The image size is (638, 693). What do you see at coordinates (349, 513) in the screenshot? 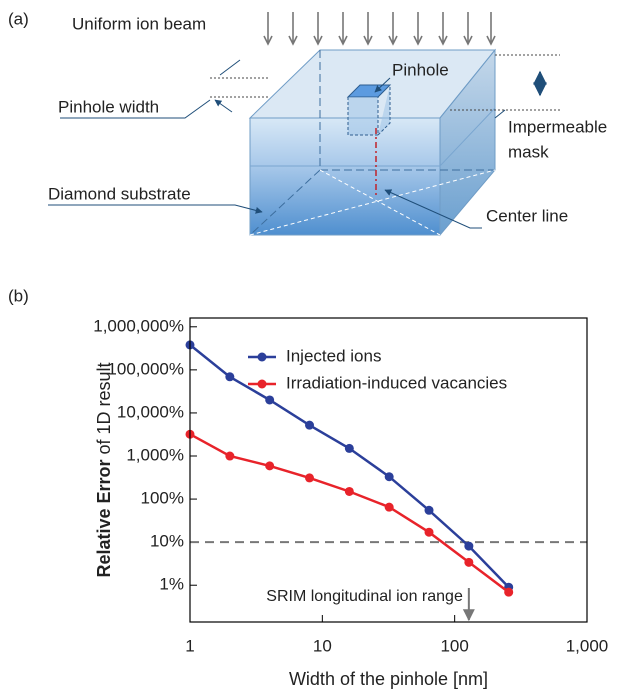
I see `series-line` at bounding box center [349, 513].